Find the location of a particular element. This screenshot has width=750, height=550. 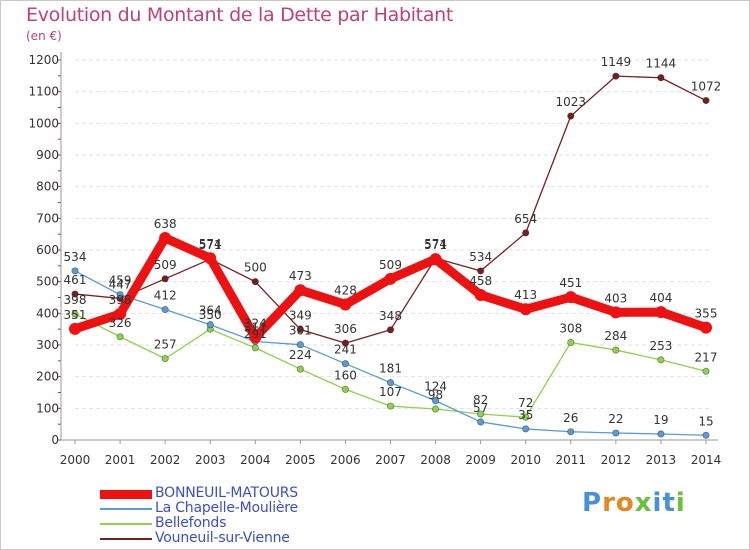

data-label-bellefonds: 257 is located at coordinates (165, 345).